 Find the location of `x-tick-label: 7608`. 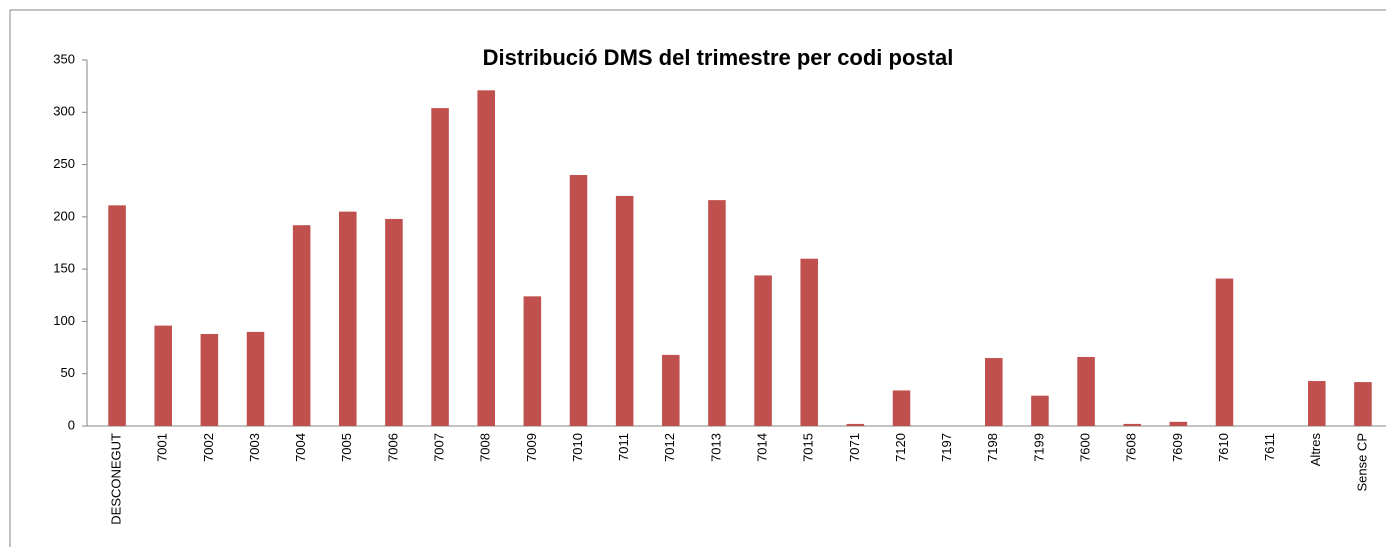

x-tick-label: 7608 is located at coordinates (1131, 447).